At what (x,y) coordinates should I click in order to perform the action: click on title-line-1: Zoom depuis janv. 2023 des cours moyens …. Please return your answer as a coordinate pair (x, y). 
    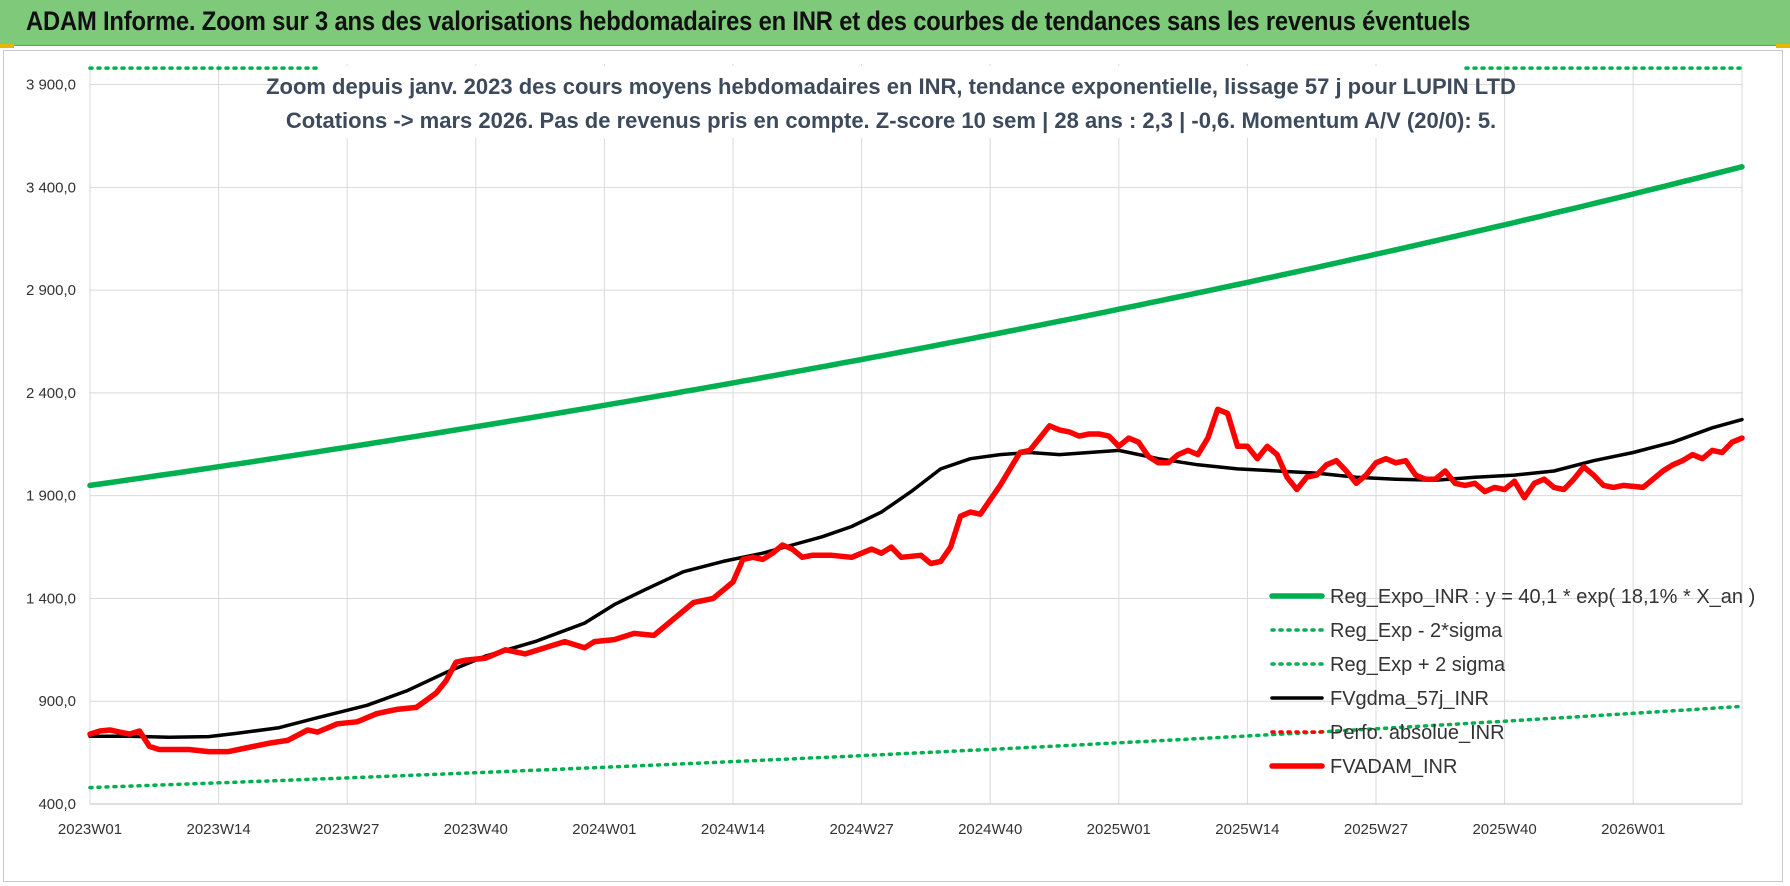
    Looking at the image, I should click on (891, 86).